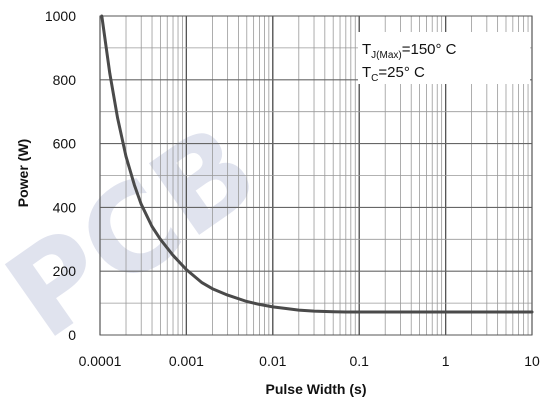  I want to click on x-axis-title: Pulse Width (s), so click(316, 389).